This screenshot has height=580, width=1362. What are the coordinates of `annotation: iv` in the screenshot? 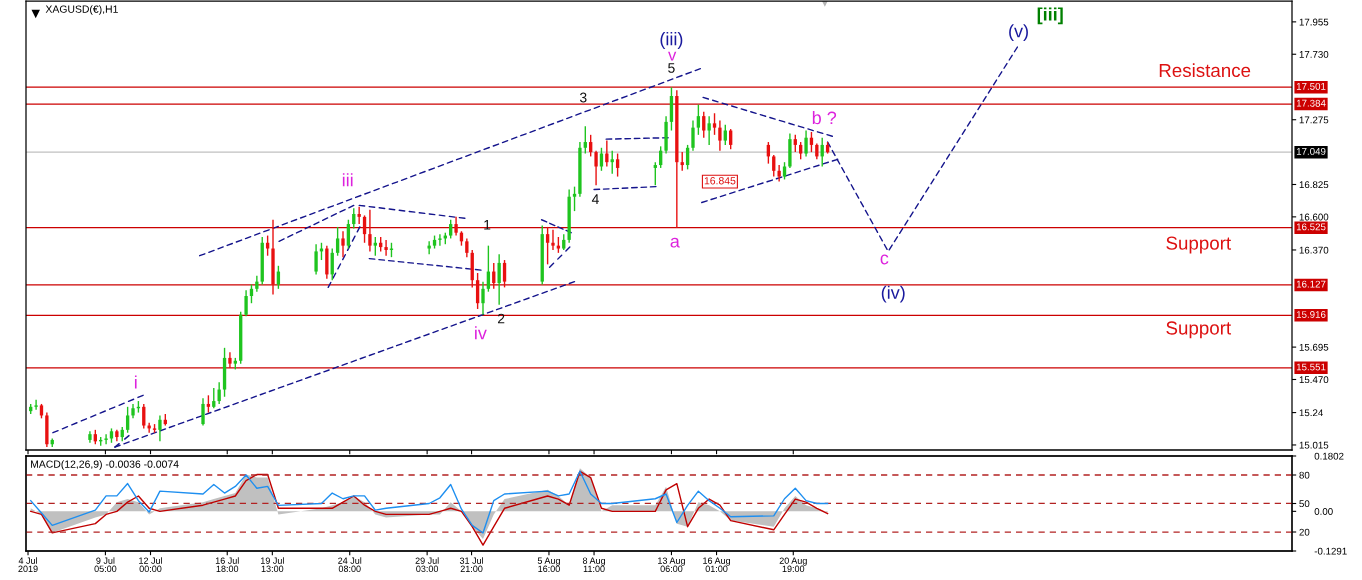 It's located at (481, 333).